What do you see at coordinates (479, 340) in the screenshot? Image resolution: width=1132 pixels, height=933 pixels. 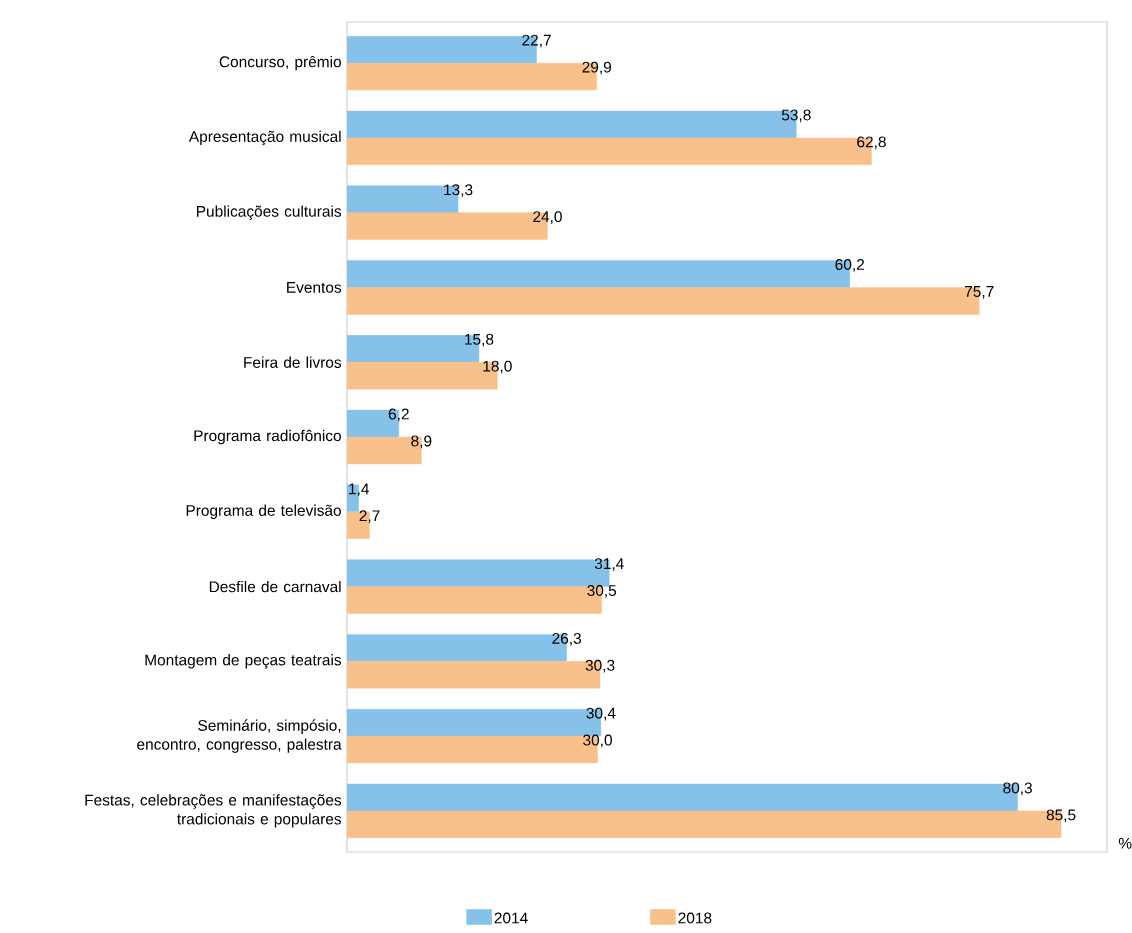 I see `data-label: 15,8` at bounding box center [479, 340].